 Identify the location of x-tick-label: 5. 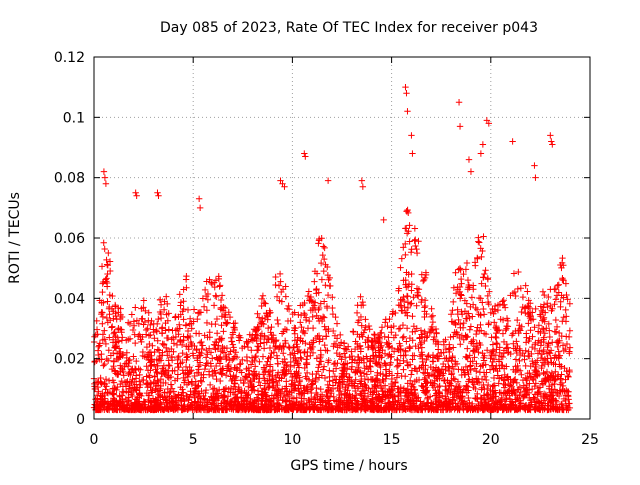
(193, 440).